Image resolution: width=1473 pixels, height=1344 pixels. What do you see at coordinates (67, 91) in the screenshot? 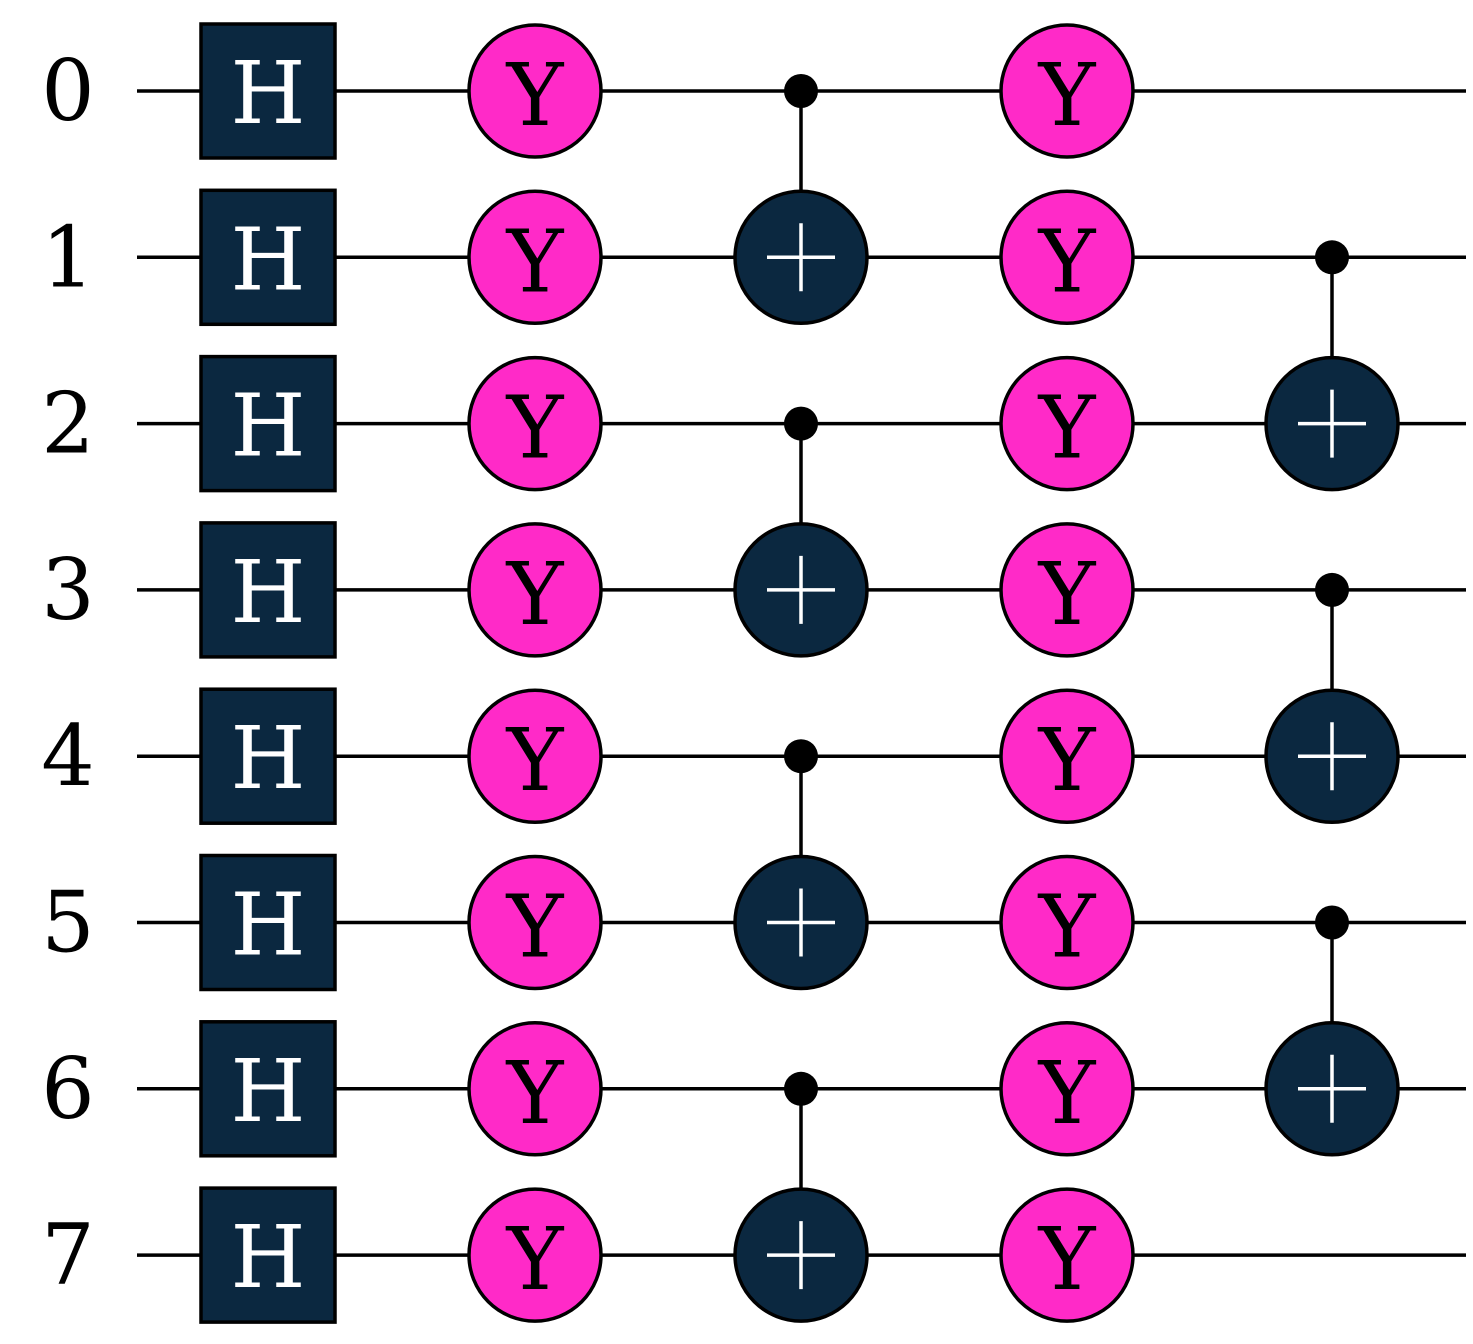
I see `qubit-label: 0` at bounding box center [67, 91].